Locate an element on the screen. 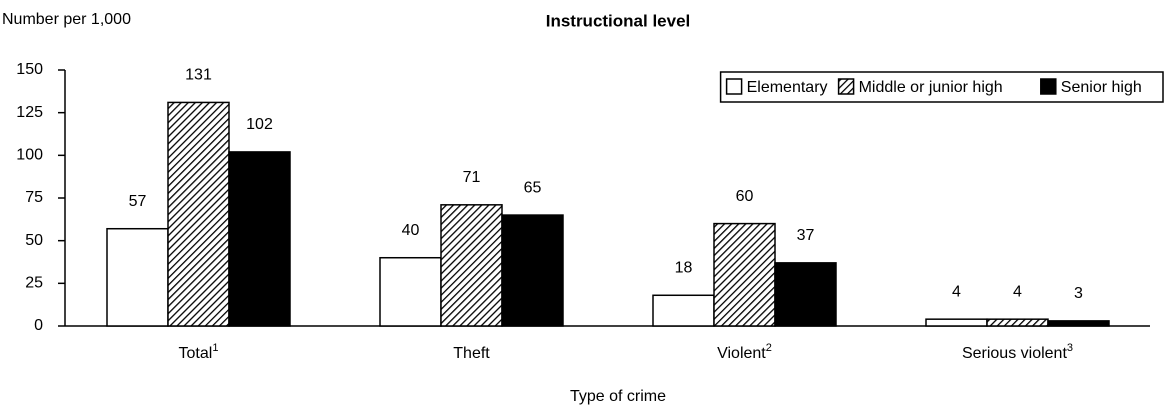  data-label: 131 is located at coordinates (198, 75).